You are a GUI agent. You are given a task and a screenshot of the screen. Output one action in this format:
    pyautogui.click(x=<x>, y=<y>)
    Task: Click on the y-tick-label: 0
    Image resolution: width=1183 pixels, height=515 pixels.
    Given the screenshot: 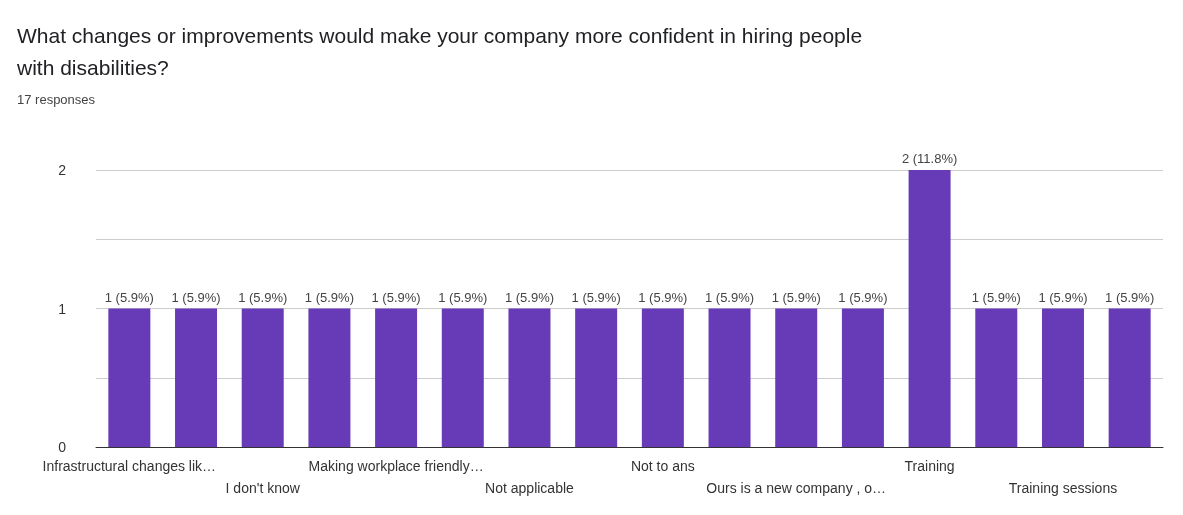 What is the action you would take?
    pyautogui.click(x=62, y=447)
    